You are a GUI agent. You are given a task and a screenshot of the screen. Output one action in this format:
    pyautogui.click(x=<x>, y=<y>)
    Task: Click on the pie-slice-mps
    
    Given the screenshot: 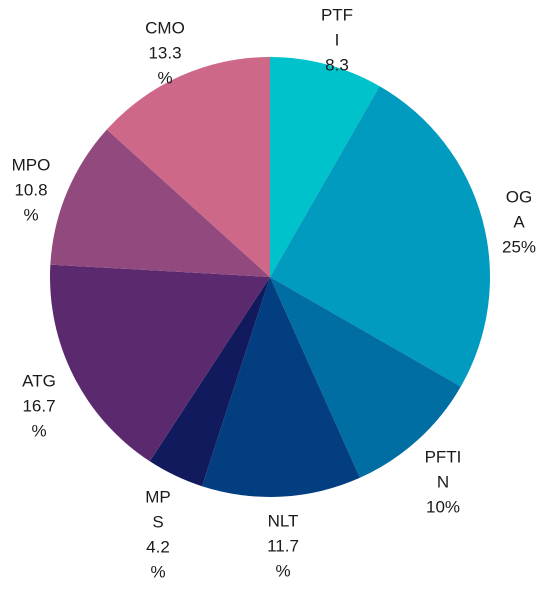 What is the action you would take?
    pyautogui.click(x=209, y=382)
    